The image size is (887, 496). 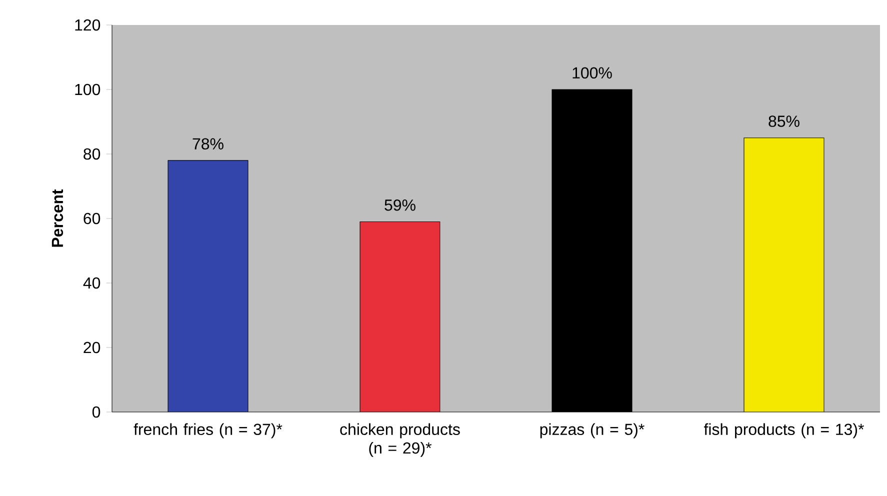 What do you see at coordinates (96, 412) in the screenshot?
I see `y-tick-label: 0` at bounding box center [96, 412].